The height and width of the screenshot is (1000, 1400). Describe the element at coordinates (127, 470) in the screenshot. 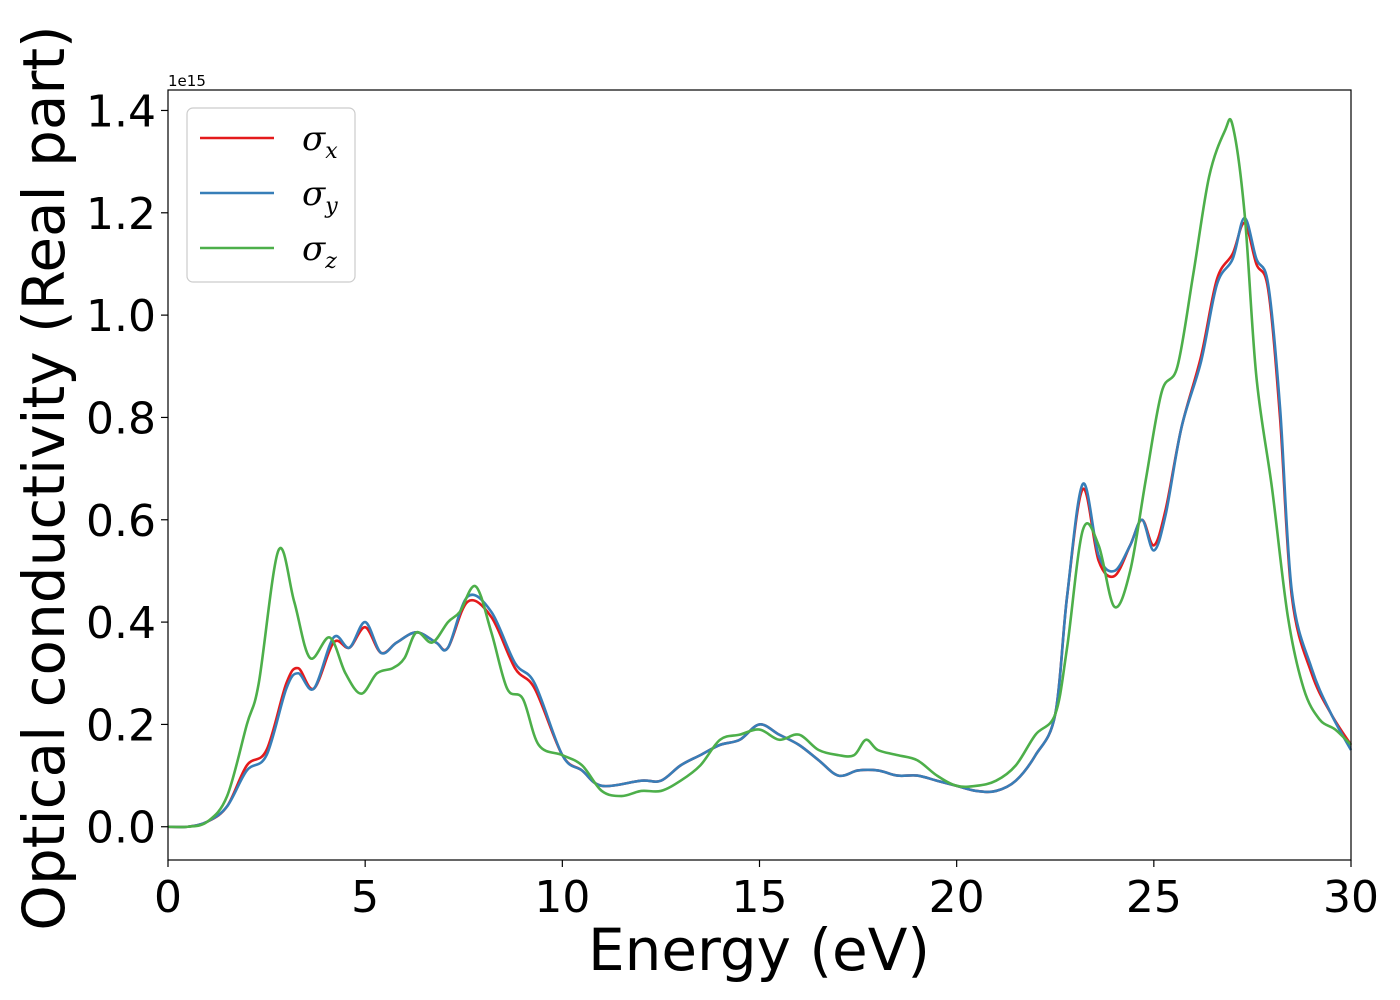

I see `y-axis: 0.0 0.2 0.4 0.6 0.8 1.0 1.2 1.4` at that location.